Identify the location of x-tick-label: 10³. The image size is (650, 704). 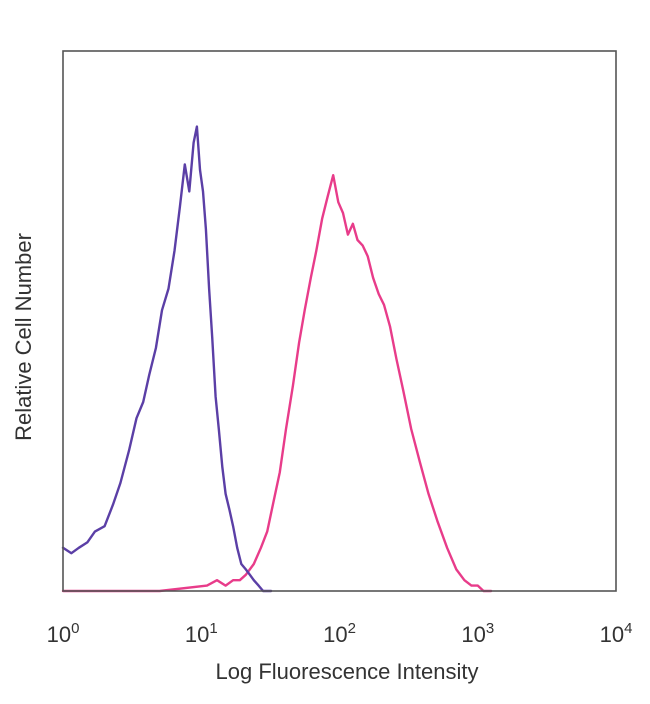
(477, 633).